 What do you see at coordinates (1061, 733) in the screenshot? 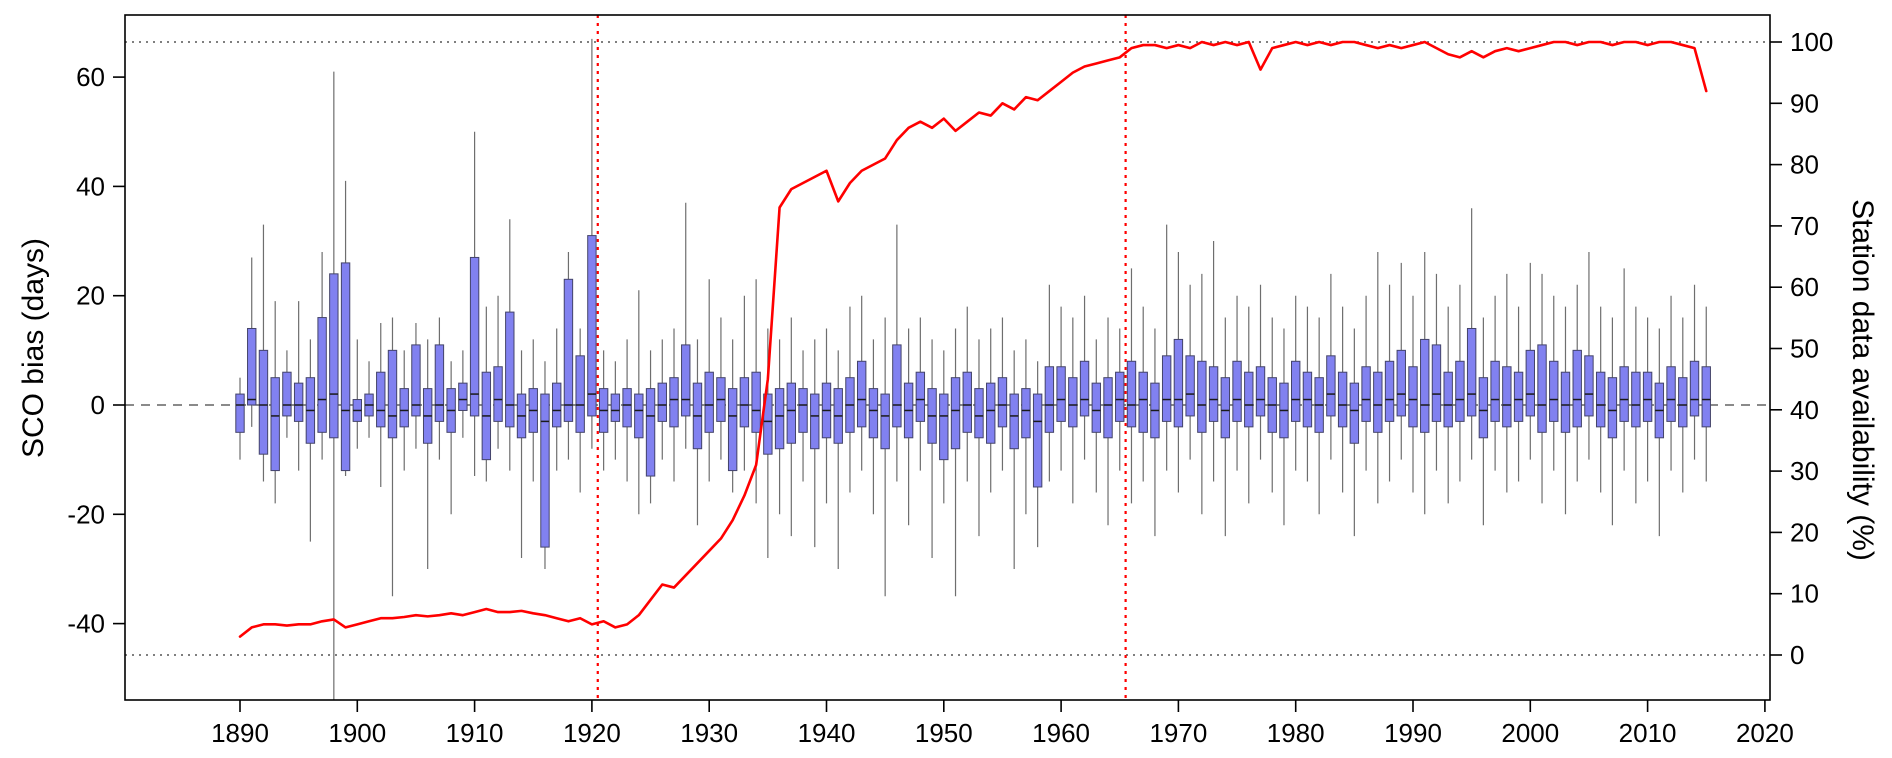
I see `x-axis-tick-label: 1960` at bounding box center [1061, 733].